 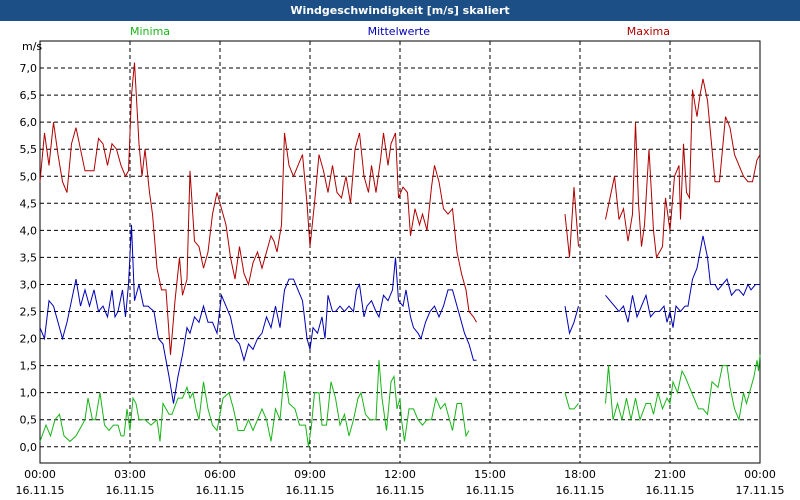 I want to click on x-tick-time: 12:00, so click(x=400, y=474).